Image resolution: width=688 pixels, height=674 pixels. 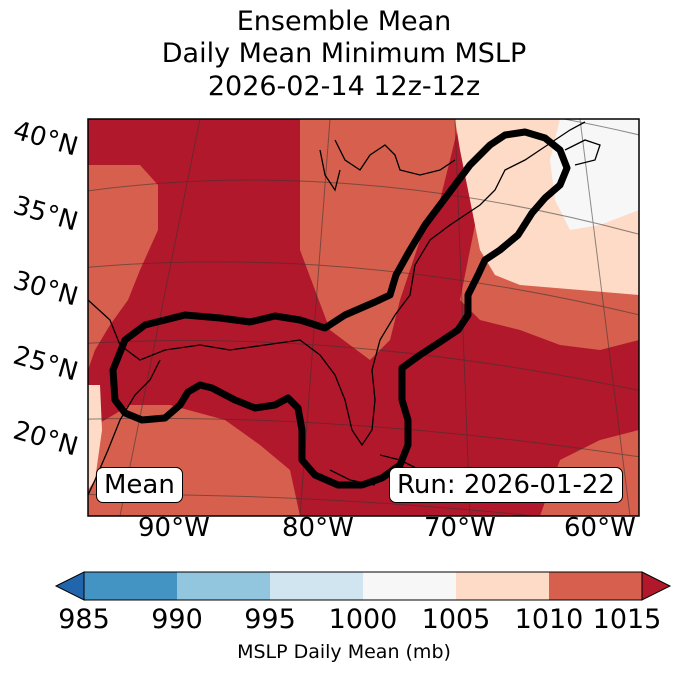 I want to click on colorbar-frame, so click(x=363, y=586).